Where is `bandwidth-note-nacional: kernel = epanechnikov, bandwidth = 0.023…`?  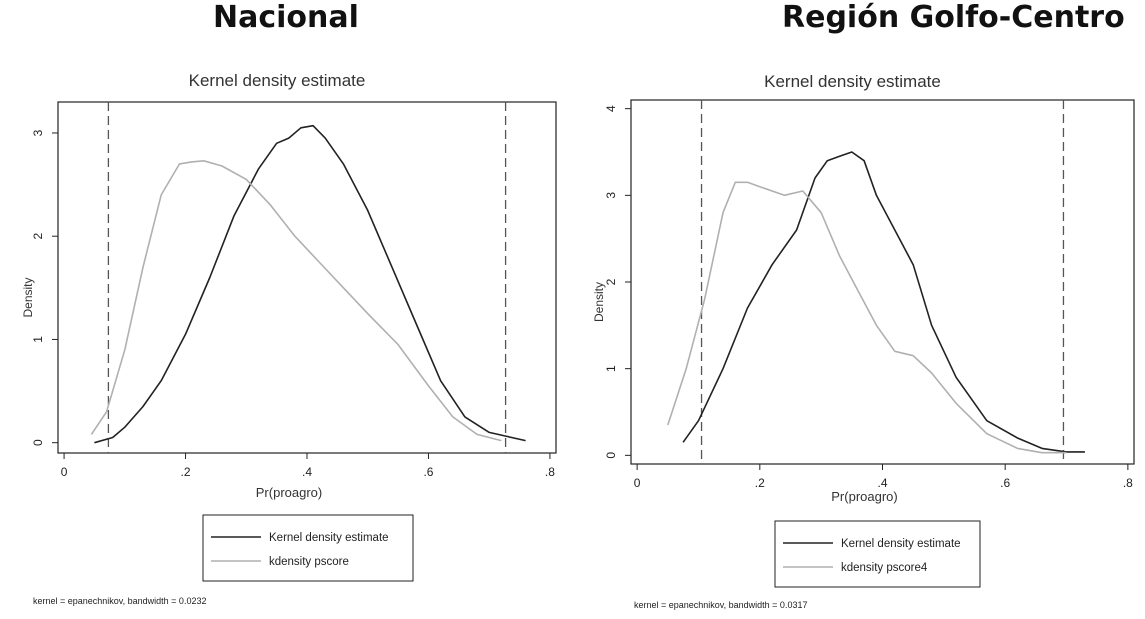
bandwidth-note-nacional: kernel = epanechnikov, bandwidth = 0.023… is located at coordinates (120, 601).